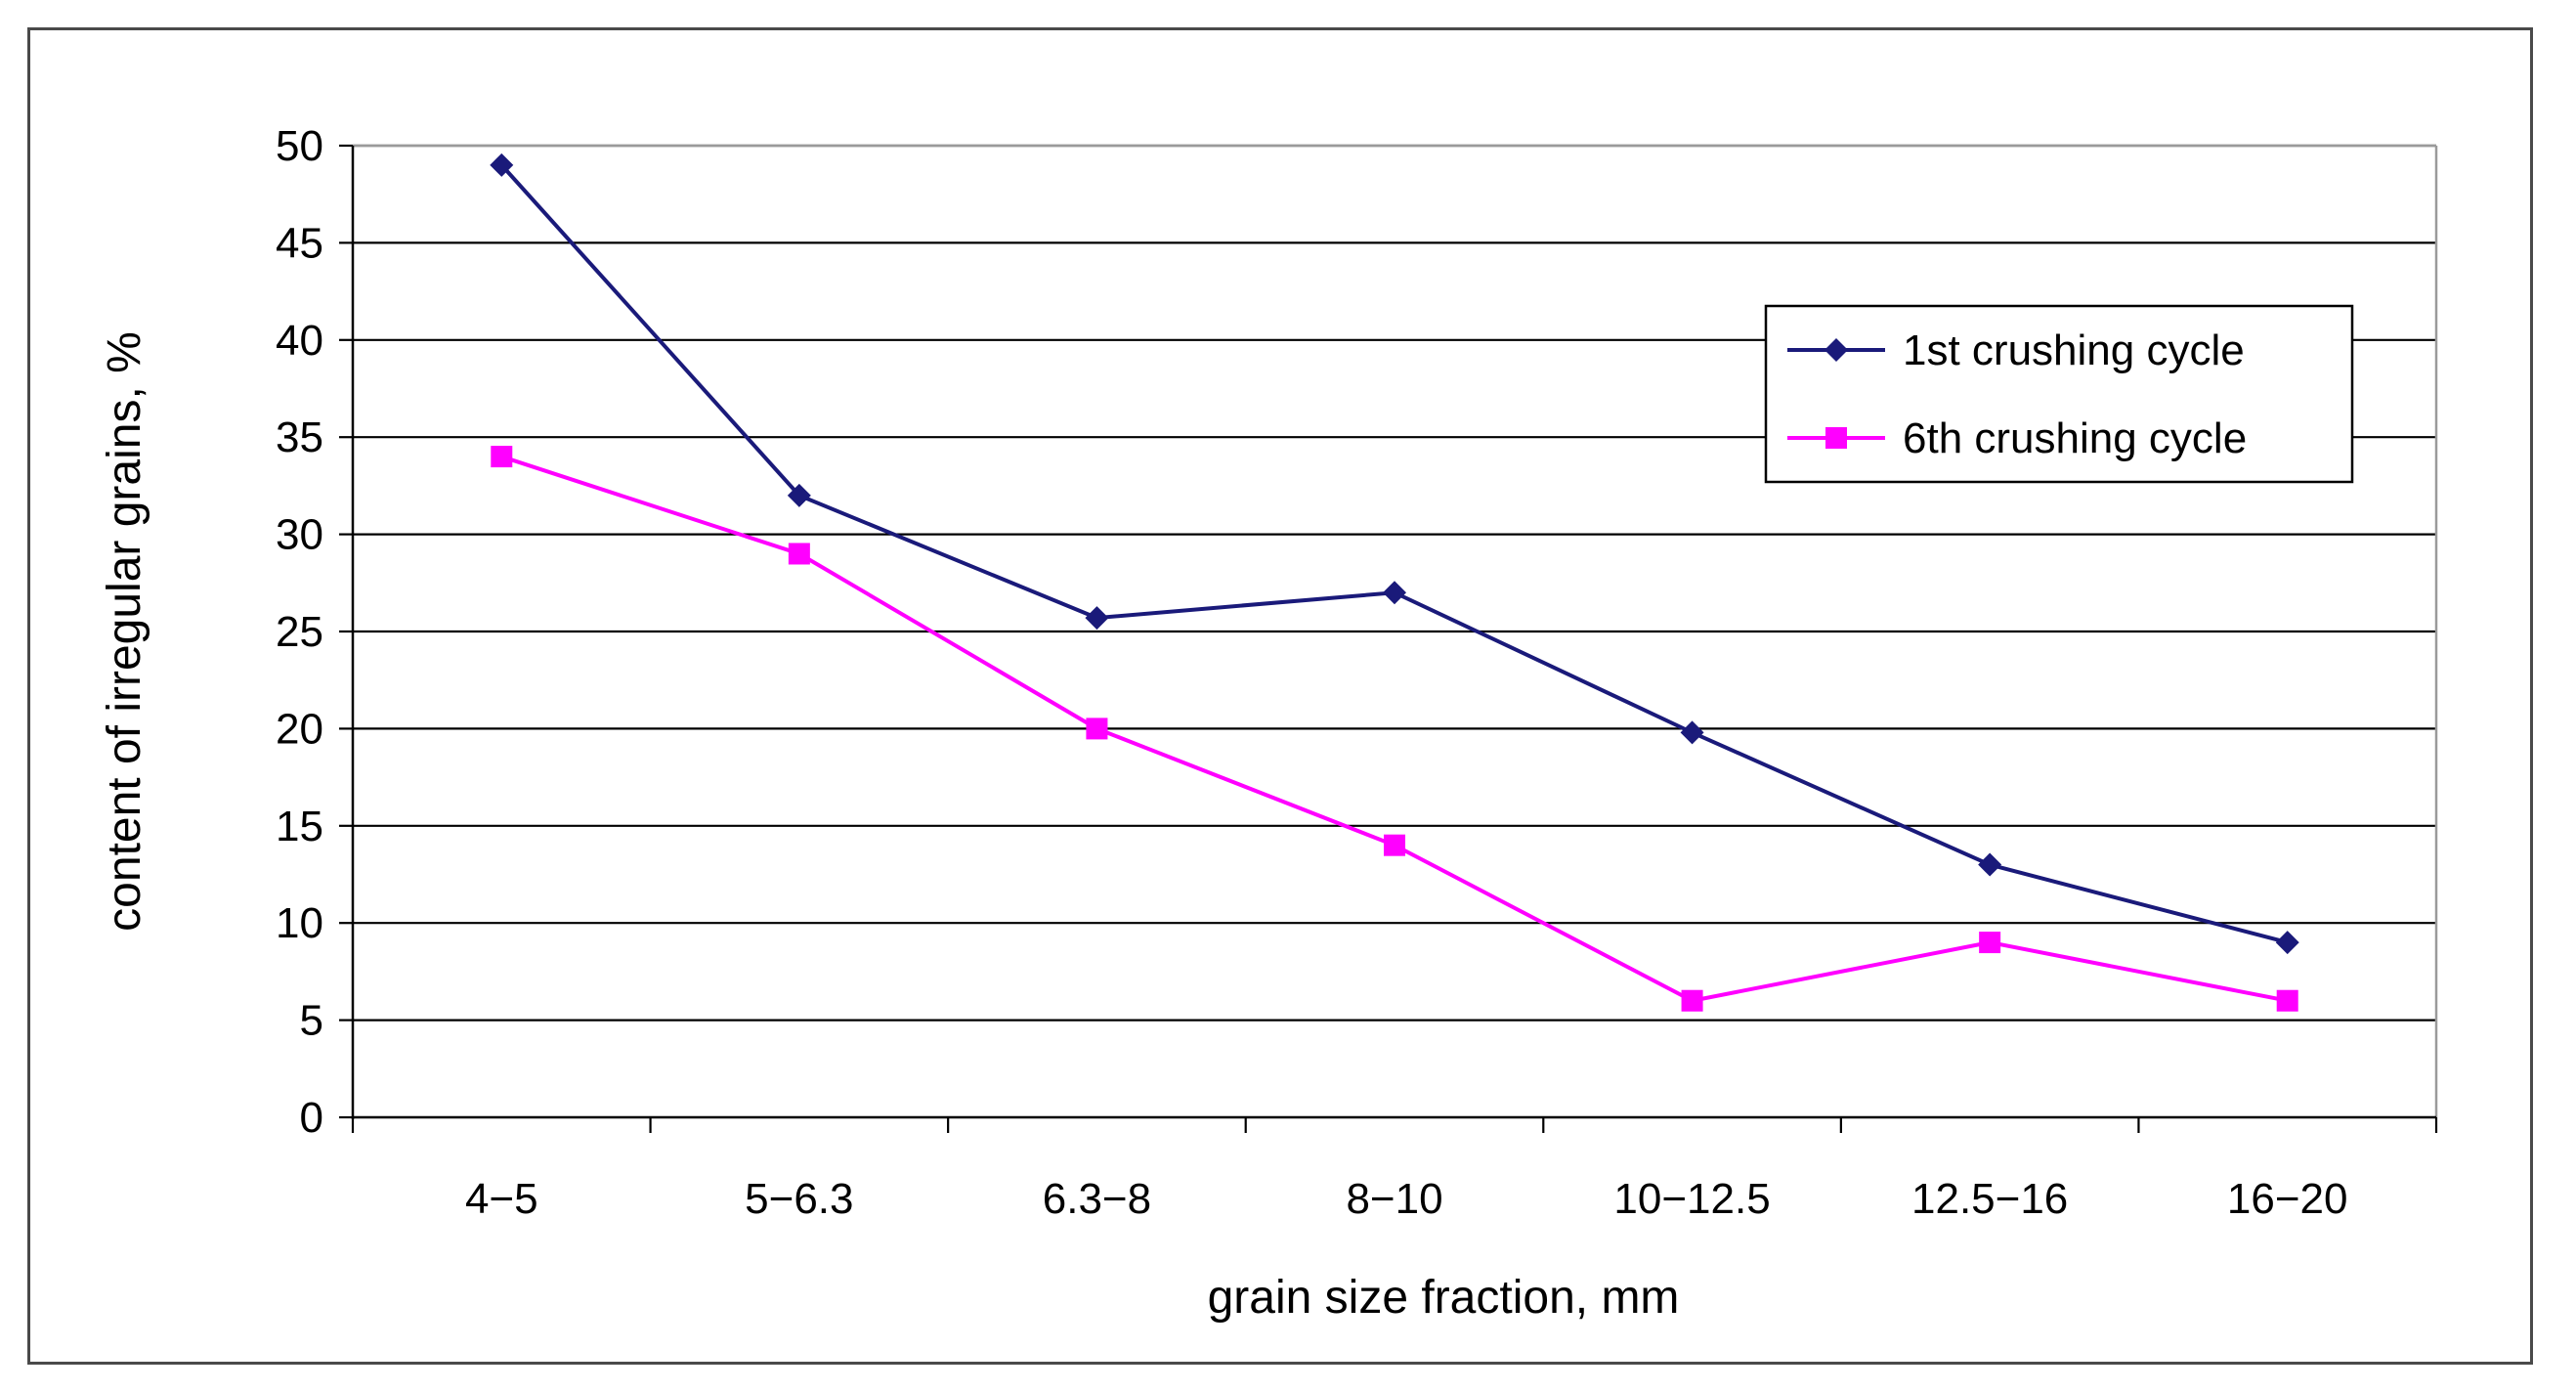 The width and height of the screenshot is (2576, 1392). What do you see at coordinates (1990, 1199) in the screenshot?
I see `x-tick-label: 12.5−16` at bounding box center [1990, 1199].